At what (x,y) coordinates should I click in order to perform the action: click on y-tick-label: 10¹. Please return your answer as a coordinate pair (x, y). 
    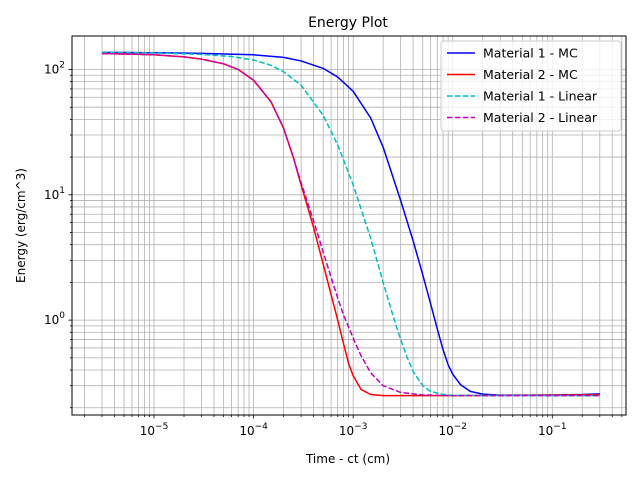
    Looking at the image, I should click on (54, 194).